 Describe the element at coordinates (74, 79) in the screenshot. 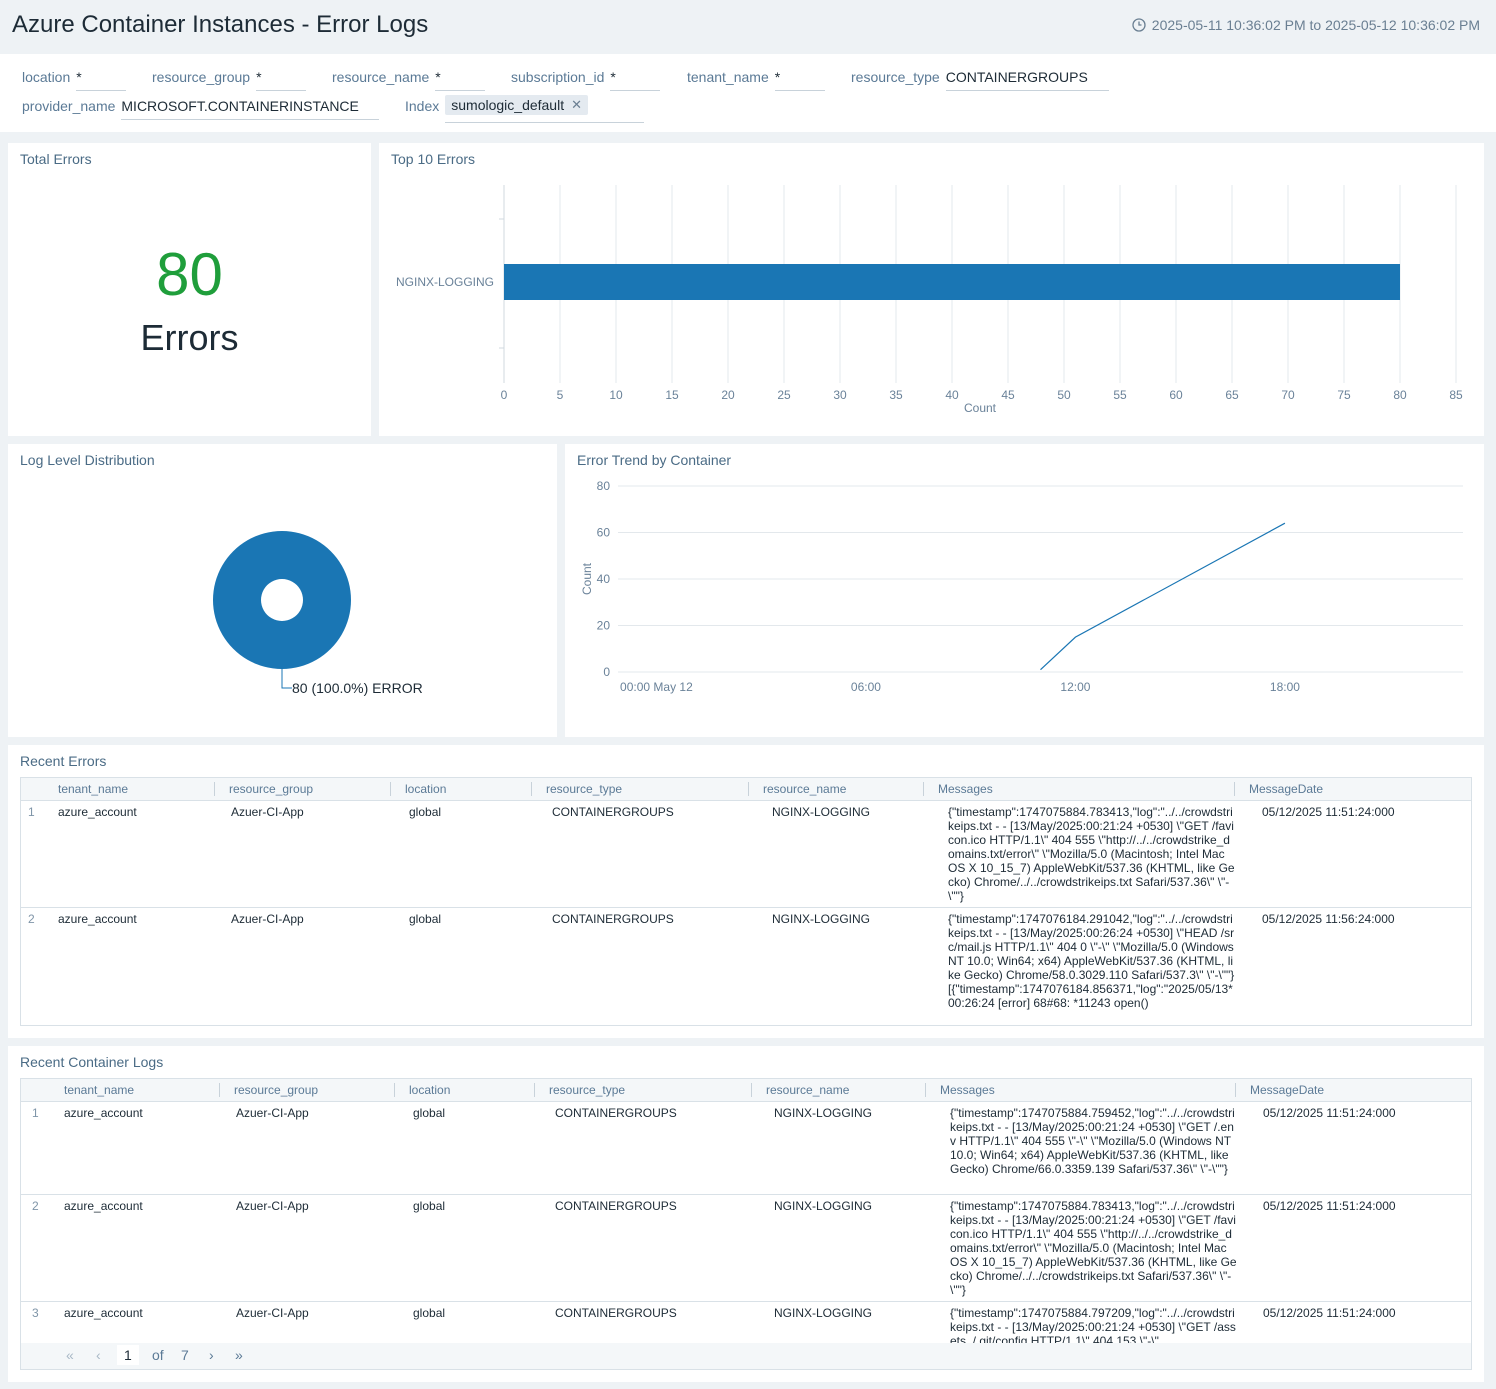

I see `filter-location: location *` at that location.